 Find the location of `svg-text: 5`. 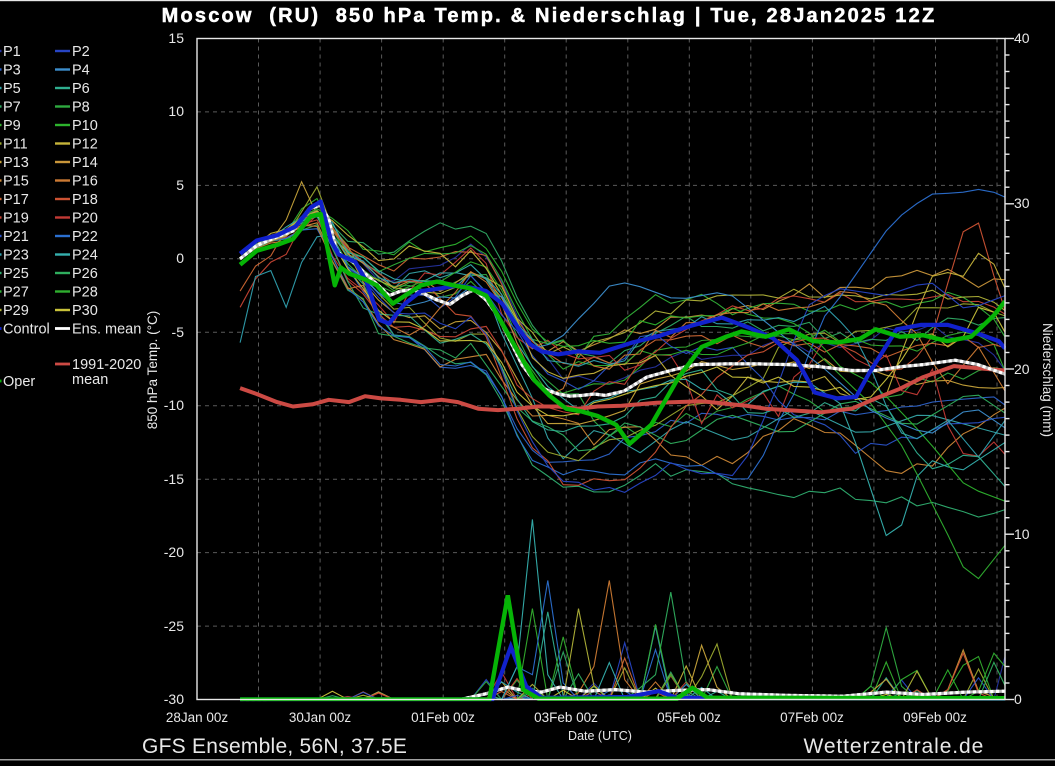

svg-text: 5 is located at coordinates (180, 185).